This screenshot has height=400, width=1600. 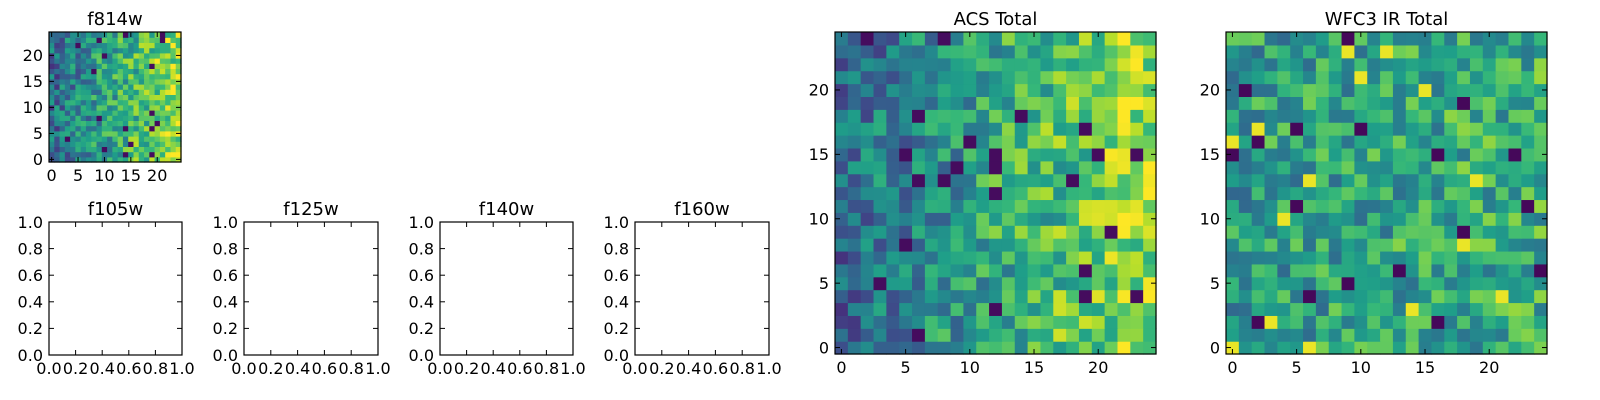 What do you see at coordinates (906, 367) in the screenshot?
I see `x-tick-label: 5` at bounding box center [906, 367].